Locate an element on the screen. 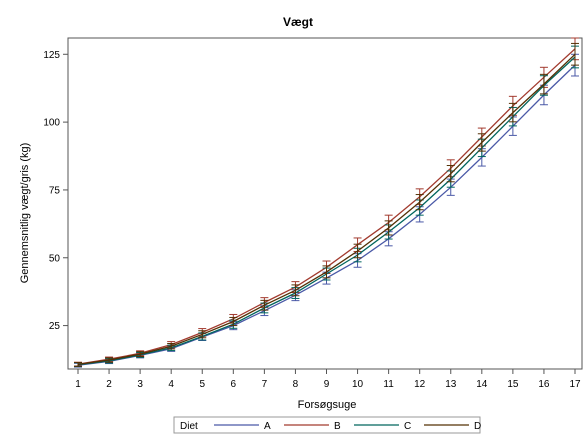 The width and height of the screenshot is (585, 440). x-tick-label: 14 is located at coordinates (482, 384).